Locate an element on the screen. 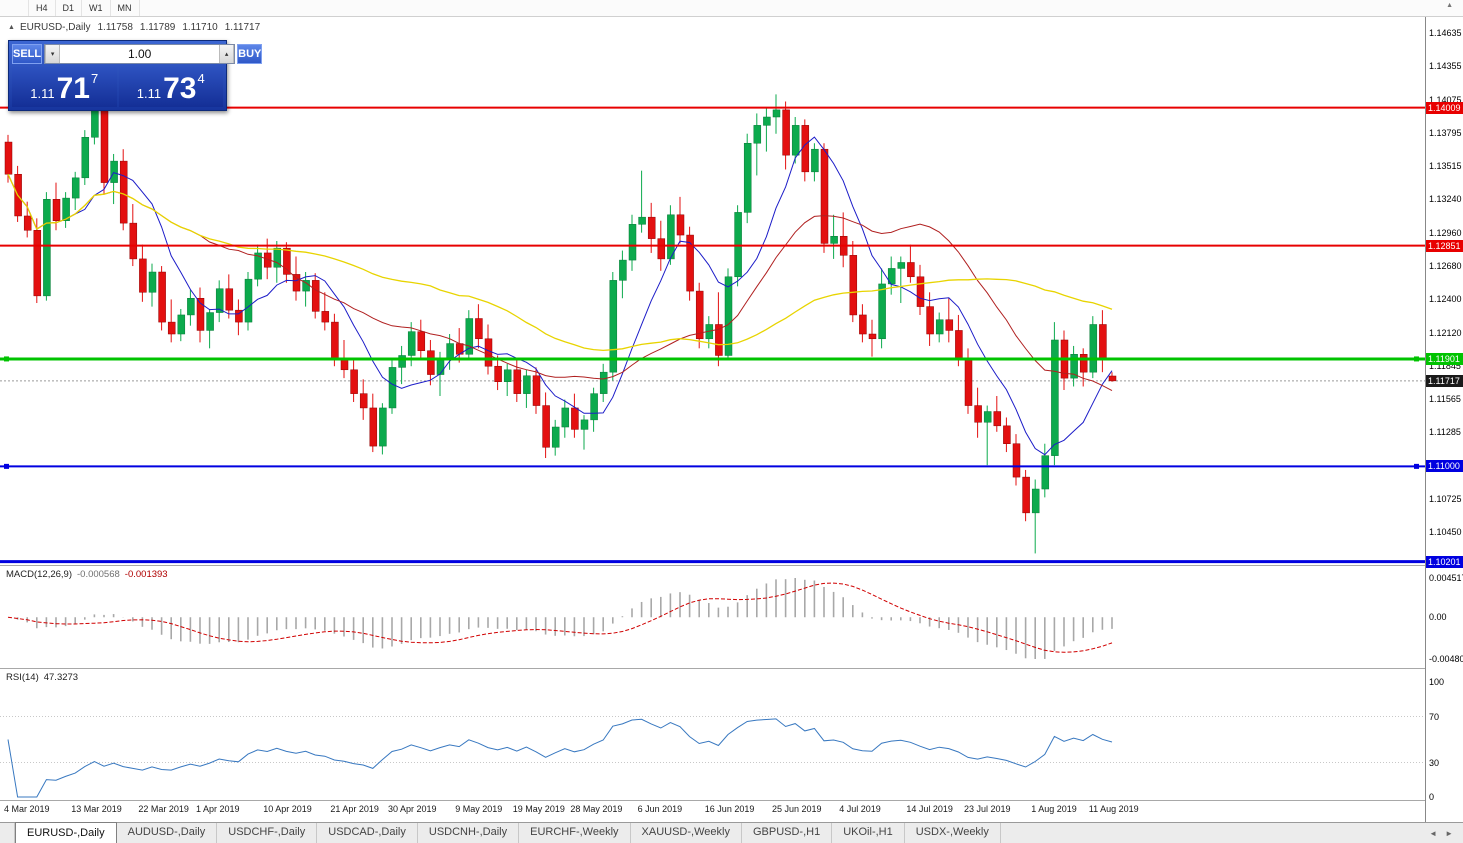  ohlc-high: 1.11789 is located at coordinates (157, 27).